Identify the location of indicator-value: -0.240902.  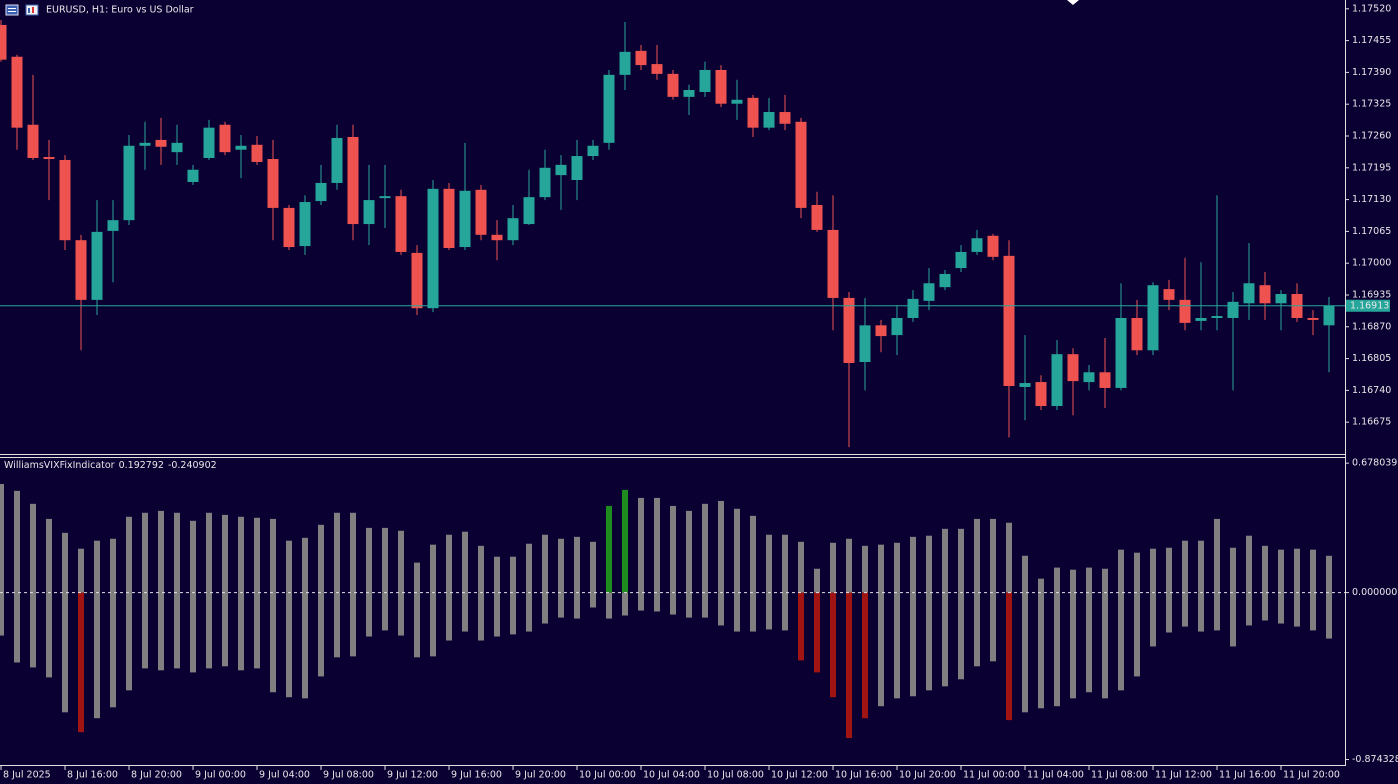
(192, 465).